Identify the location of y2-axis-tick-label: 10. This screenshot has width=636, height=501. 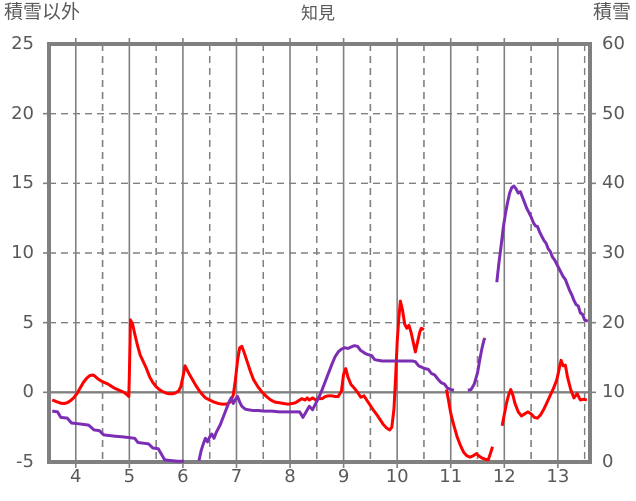
(613, 392).